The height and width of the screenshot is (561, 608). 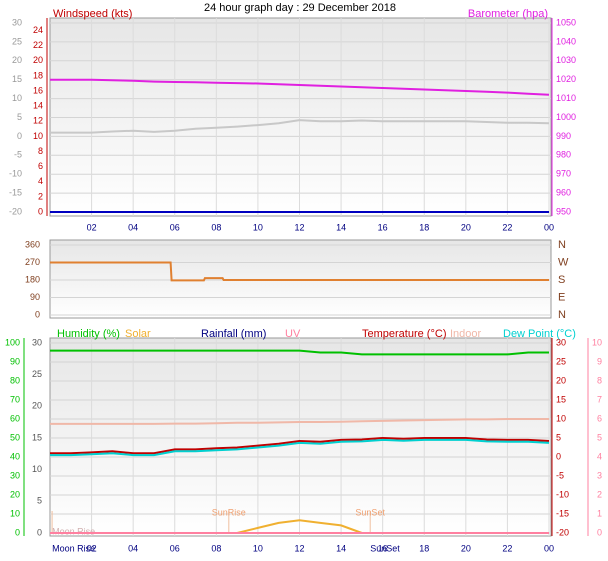 I want to click on y-tick-label: 15, so click(x=17, y=79).